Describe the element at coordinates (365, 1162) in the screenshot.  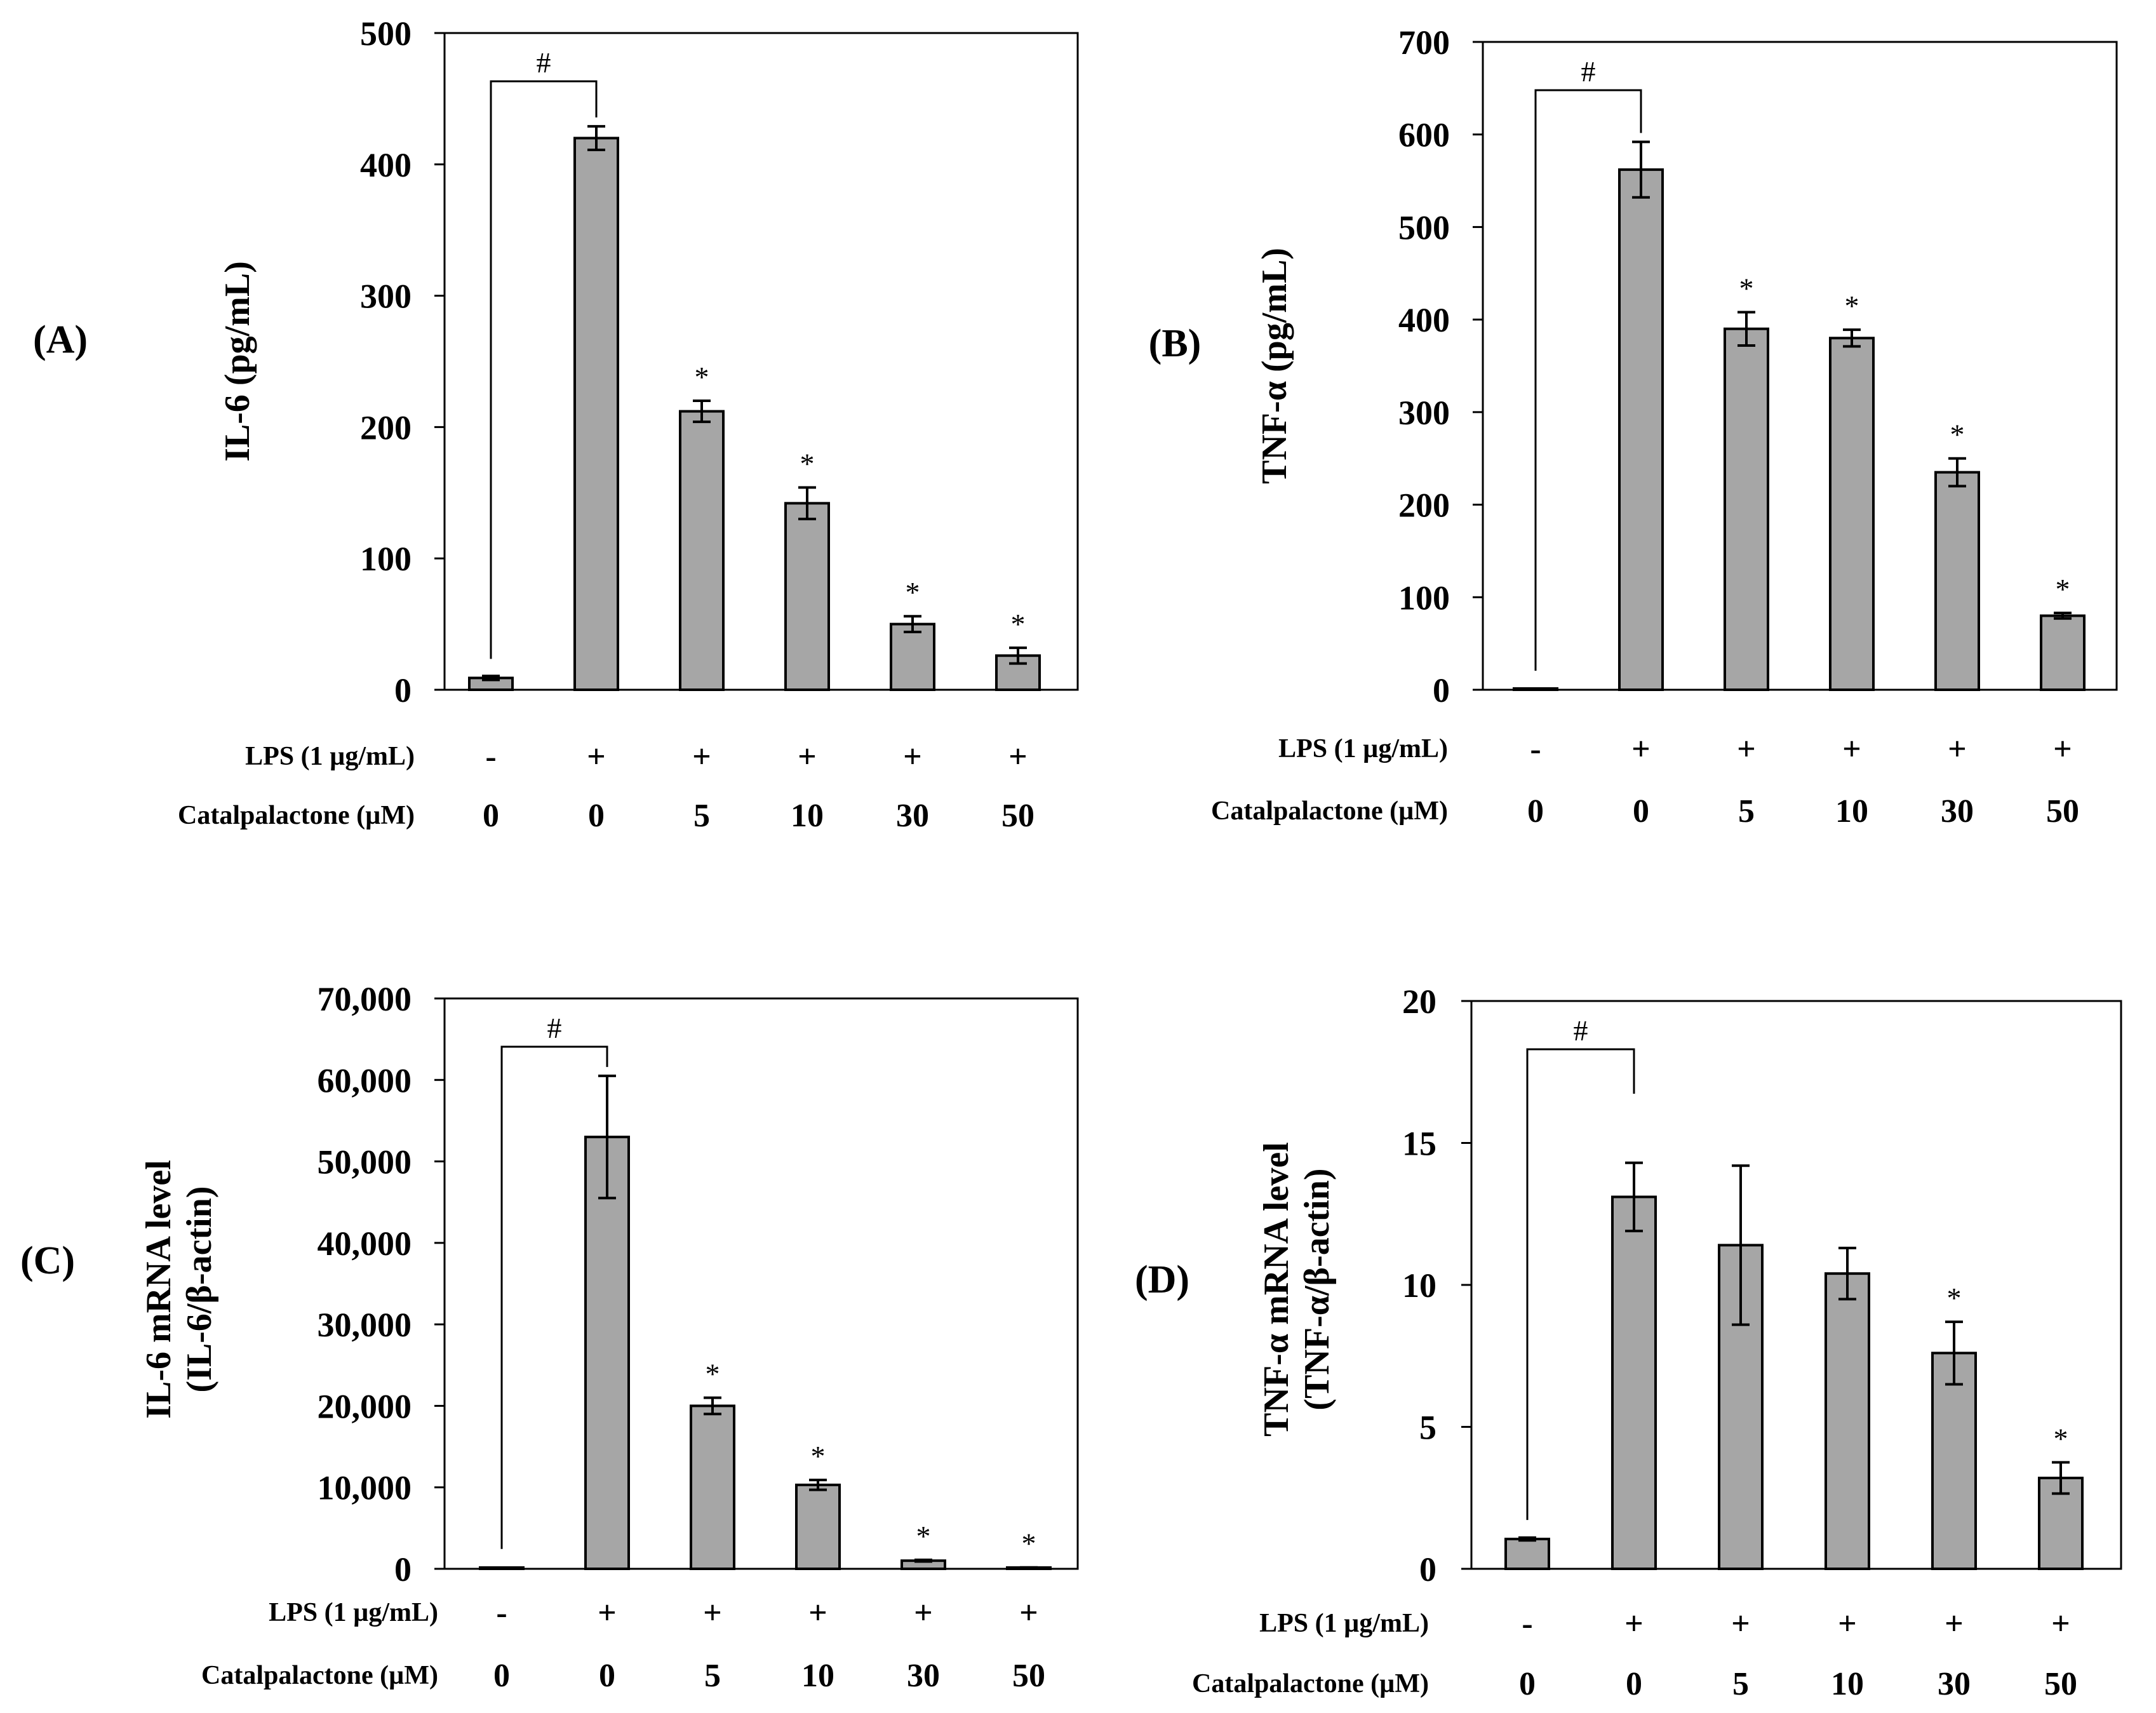
I see `y-tick-label: 50,000` at that location.